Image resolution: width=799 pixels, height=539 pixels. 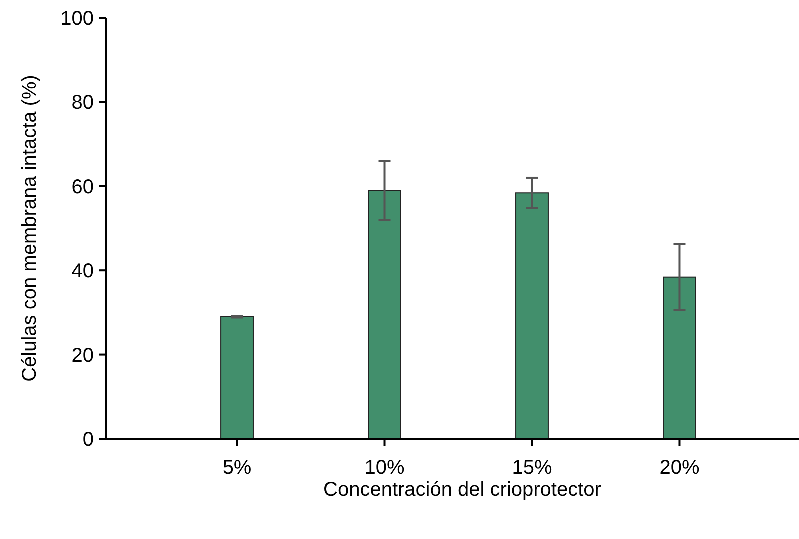 I want to click on x-tick-label: 10%, so click(x=384, y=468).